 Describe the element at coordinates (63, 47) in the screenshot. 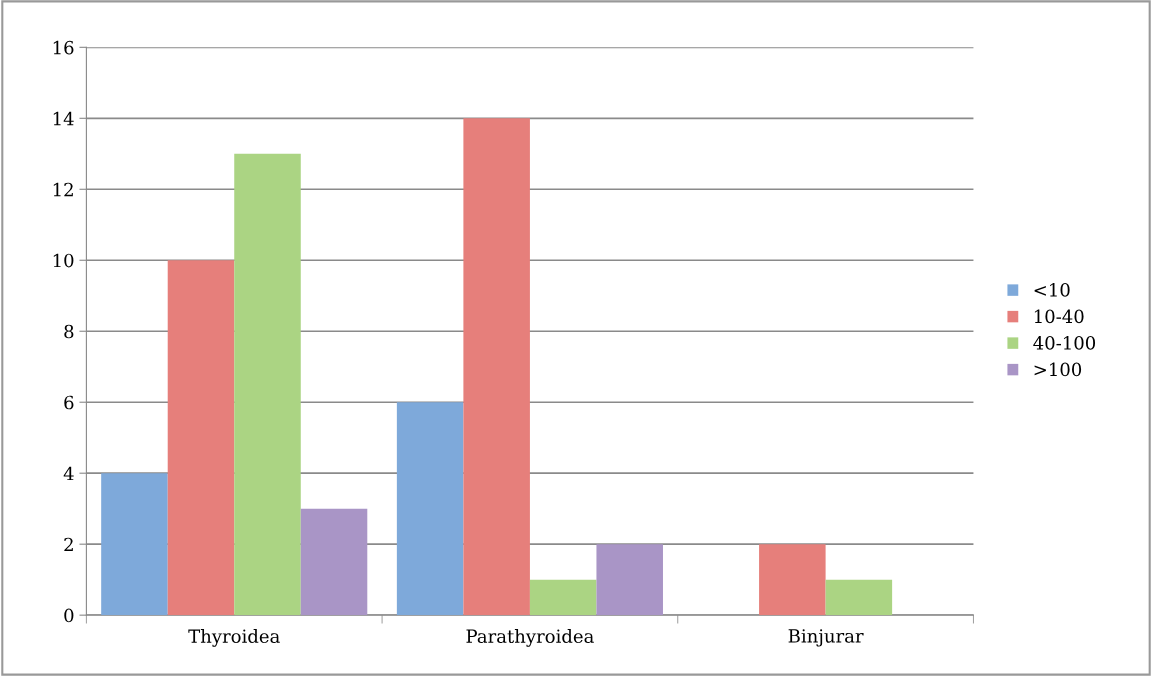

I see `y-tick-label: 16` at that location.